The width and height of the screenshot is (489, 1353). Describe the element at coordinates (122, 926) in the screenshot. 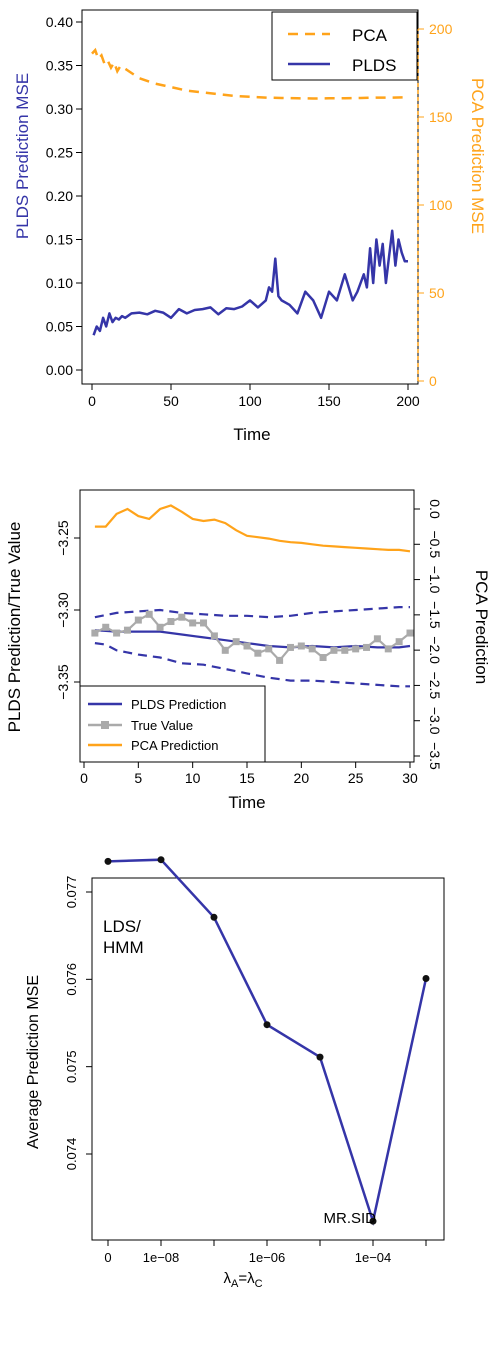

I see `annotation-lds: LDS/` at that location.